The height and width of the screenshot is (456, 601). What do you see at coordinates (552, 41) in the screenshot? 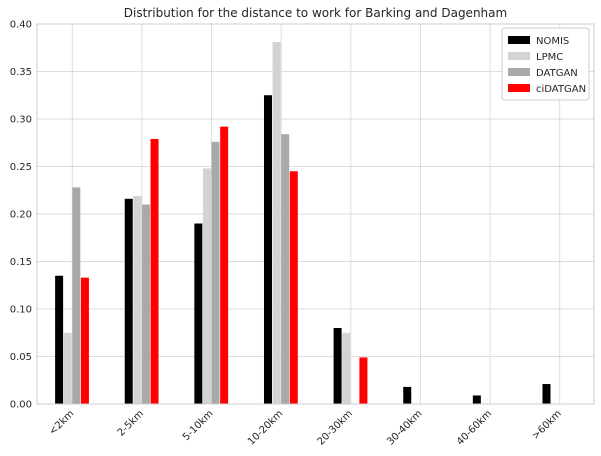
I see `legend-label: NOMIS` at bounding box center [552, 41].